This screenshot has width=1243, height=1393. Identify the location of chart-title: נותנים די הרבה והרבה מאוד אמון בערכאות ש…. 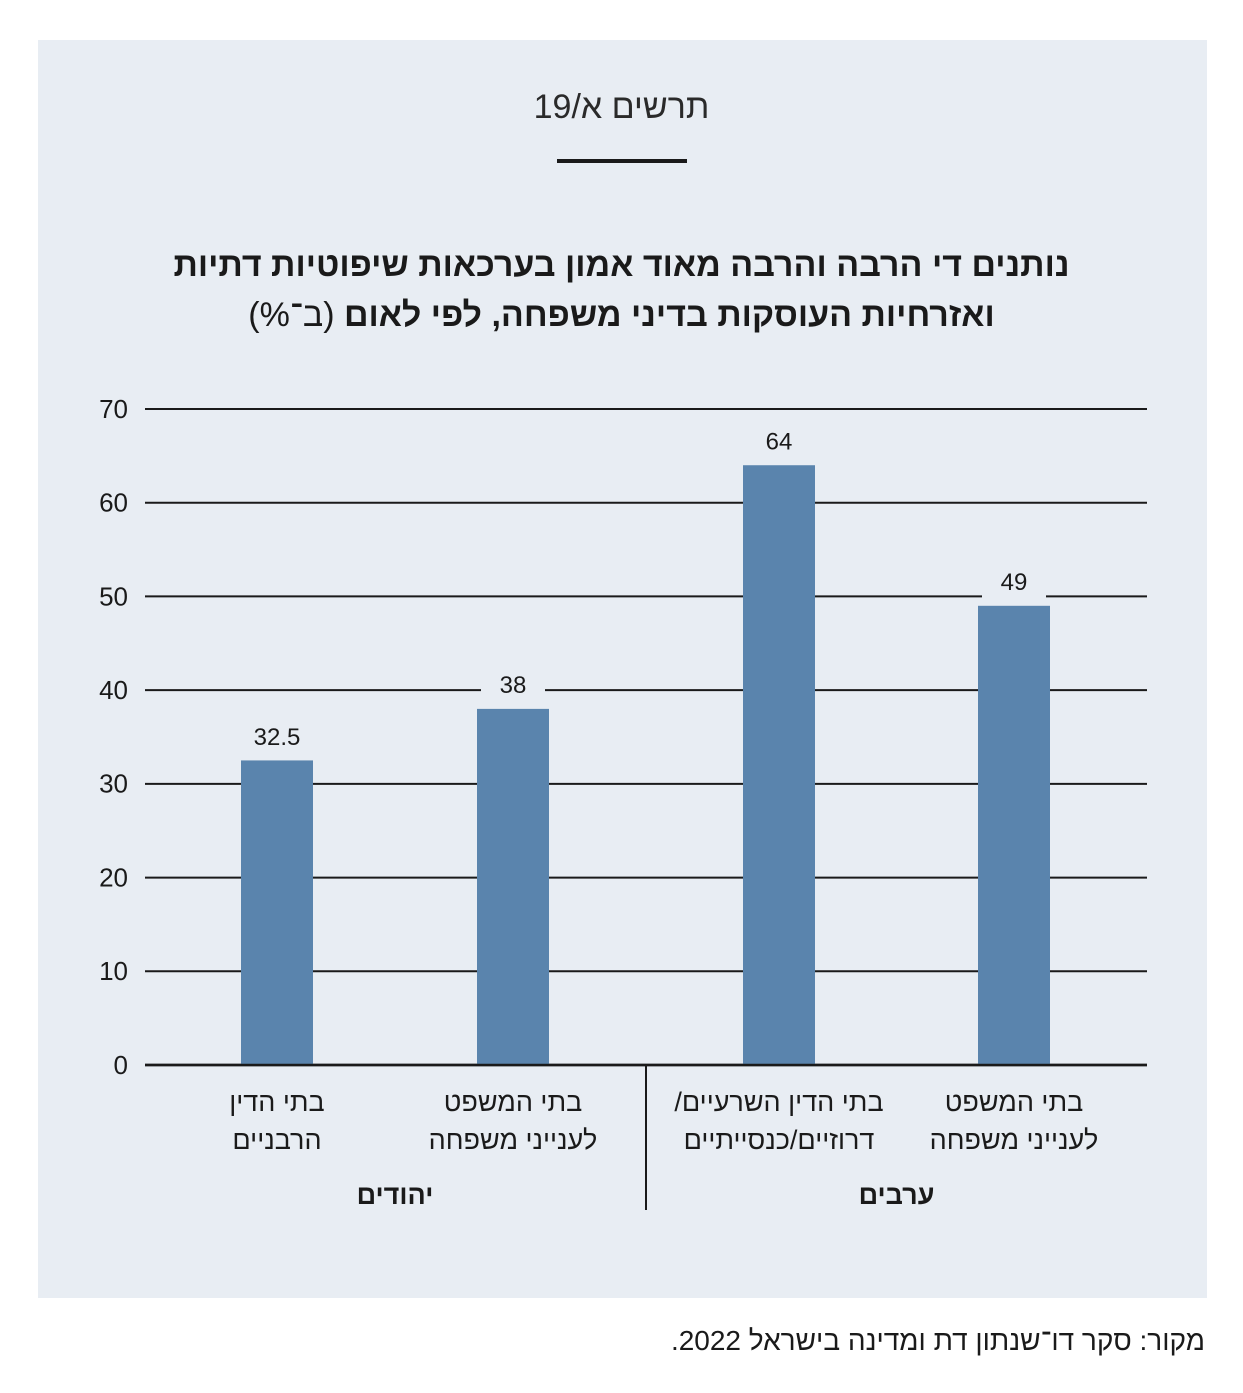
(621, 290).